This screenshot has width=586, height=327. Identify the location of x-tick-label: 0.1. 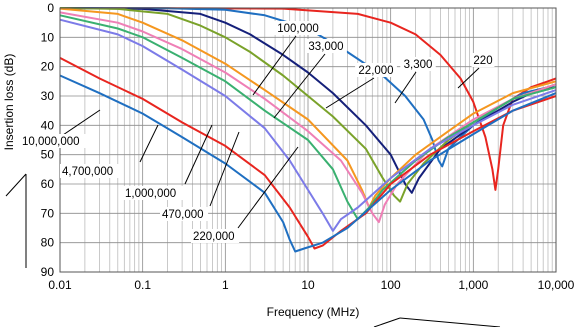
(142, 285).